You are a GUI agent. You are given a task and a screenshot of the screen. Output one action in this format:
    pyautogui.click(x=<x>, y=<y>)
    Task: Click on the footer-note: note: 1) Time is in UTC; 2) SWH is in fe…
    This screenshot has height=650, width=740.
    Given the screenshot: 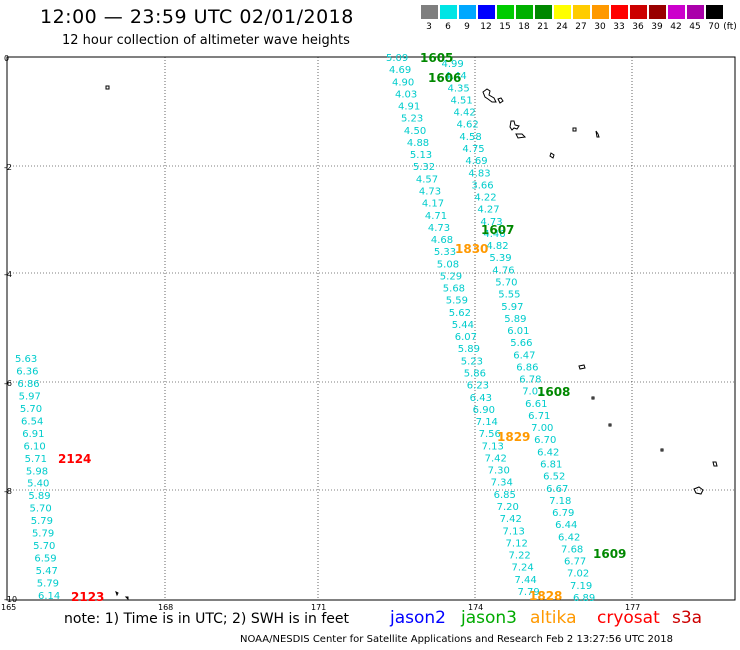 What is the action you would take?
    pyautogui.click(x=207, y=619)
    